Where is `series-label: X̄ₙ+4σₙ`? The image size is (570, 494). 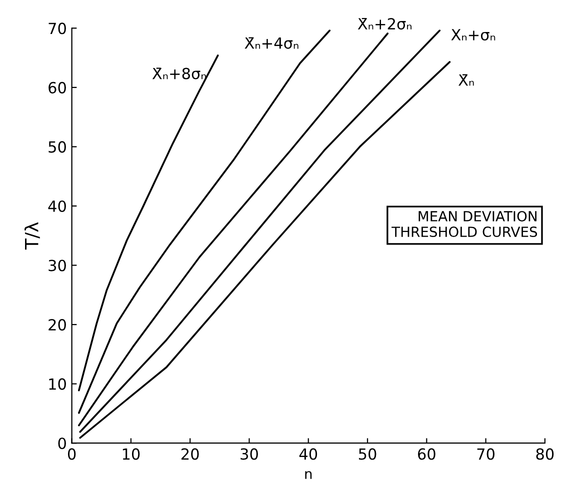 series-label: X̄ₙ+4σₙ is located at coordinates (271, 43).